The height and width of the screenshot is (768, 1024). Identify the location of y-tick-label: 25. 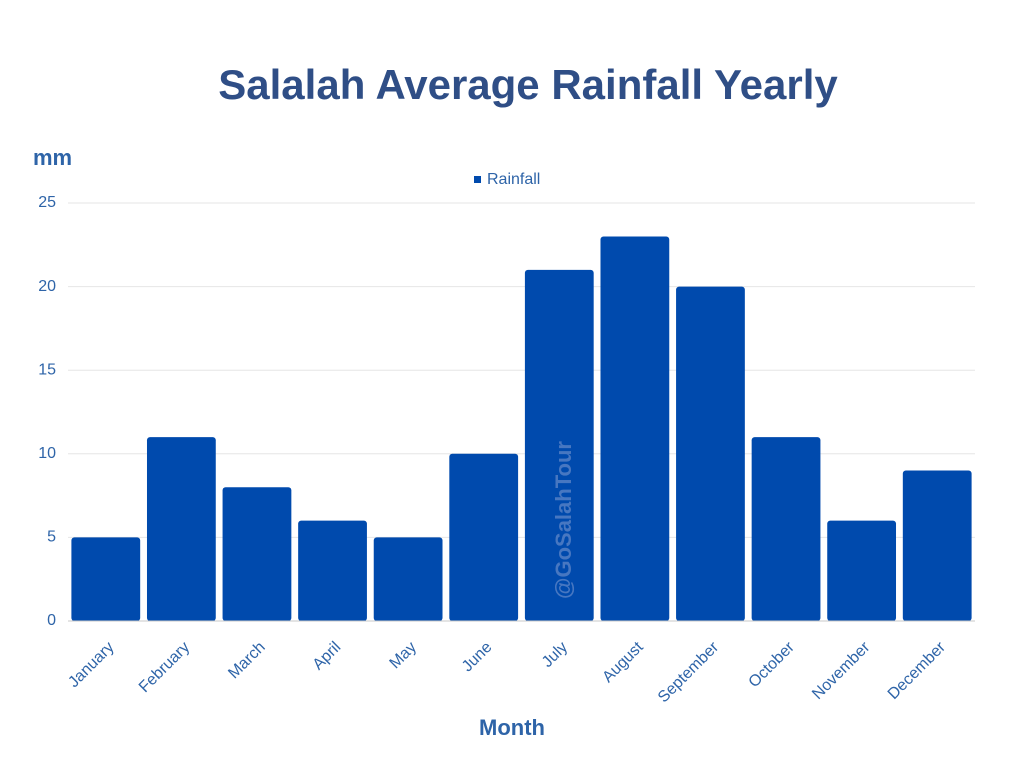
(47, 202).